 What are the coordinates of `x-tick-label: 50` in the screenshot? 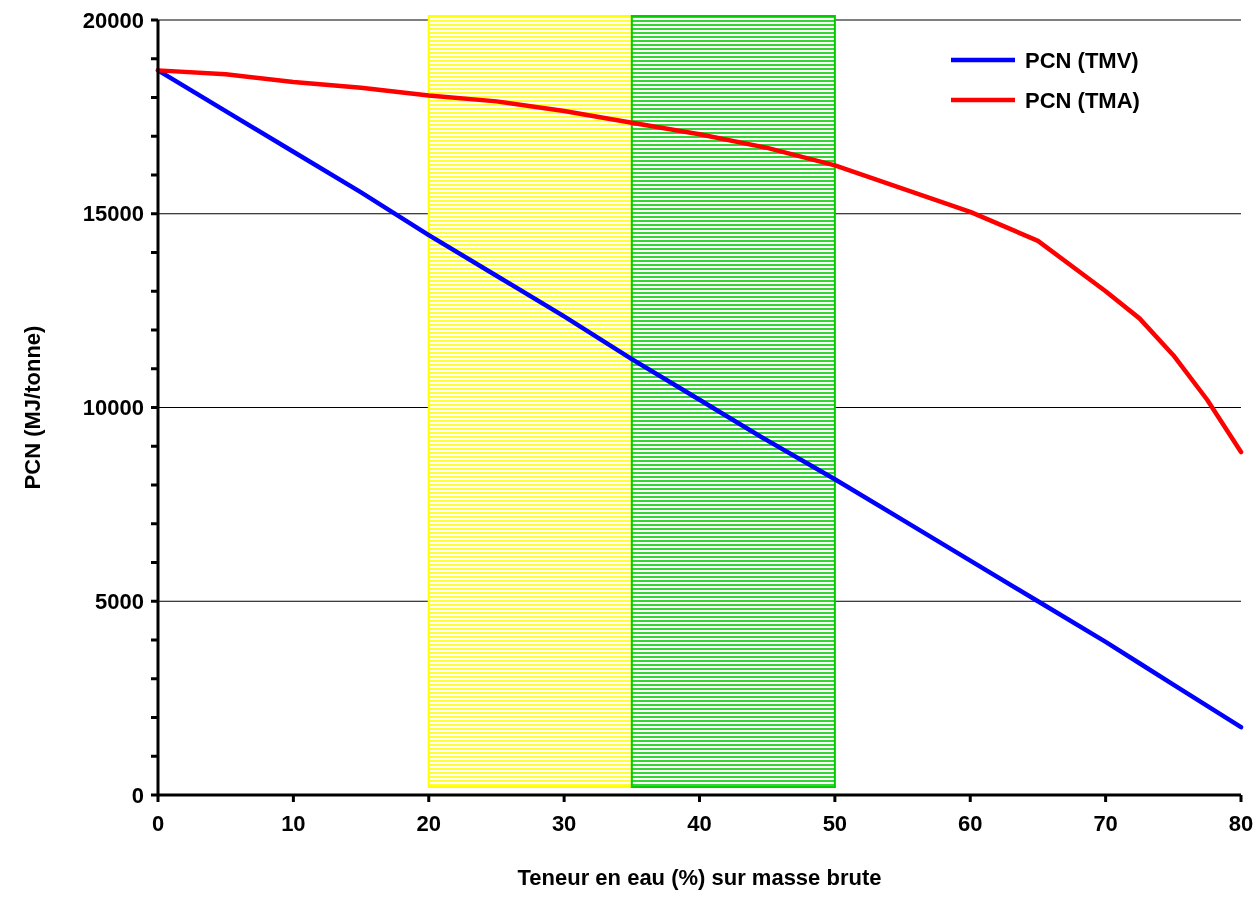 It's located at (835, 823).